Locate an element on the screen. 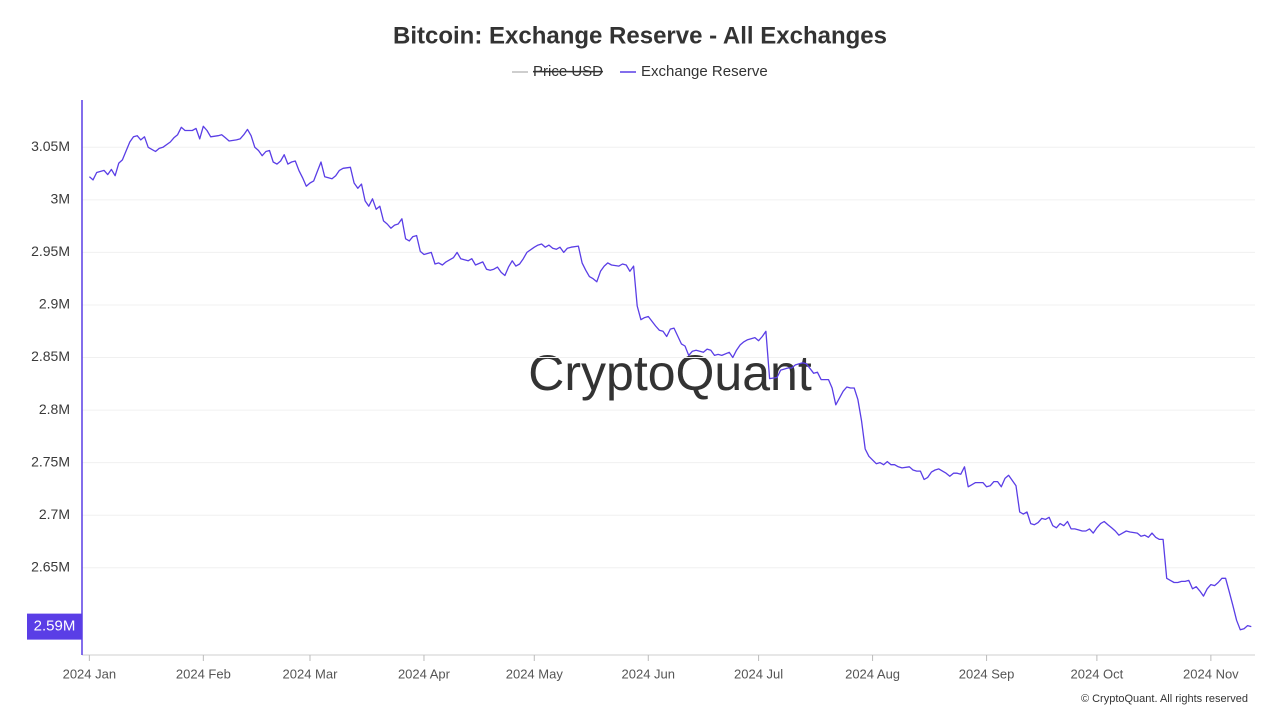 The height and width of the screenshot is (720, 1280). x-tick-label: 2024 Apr is located at coordinates (424, 673).